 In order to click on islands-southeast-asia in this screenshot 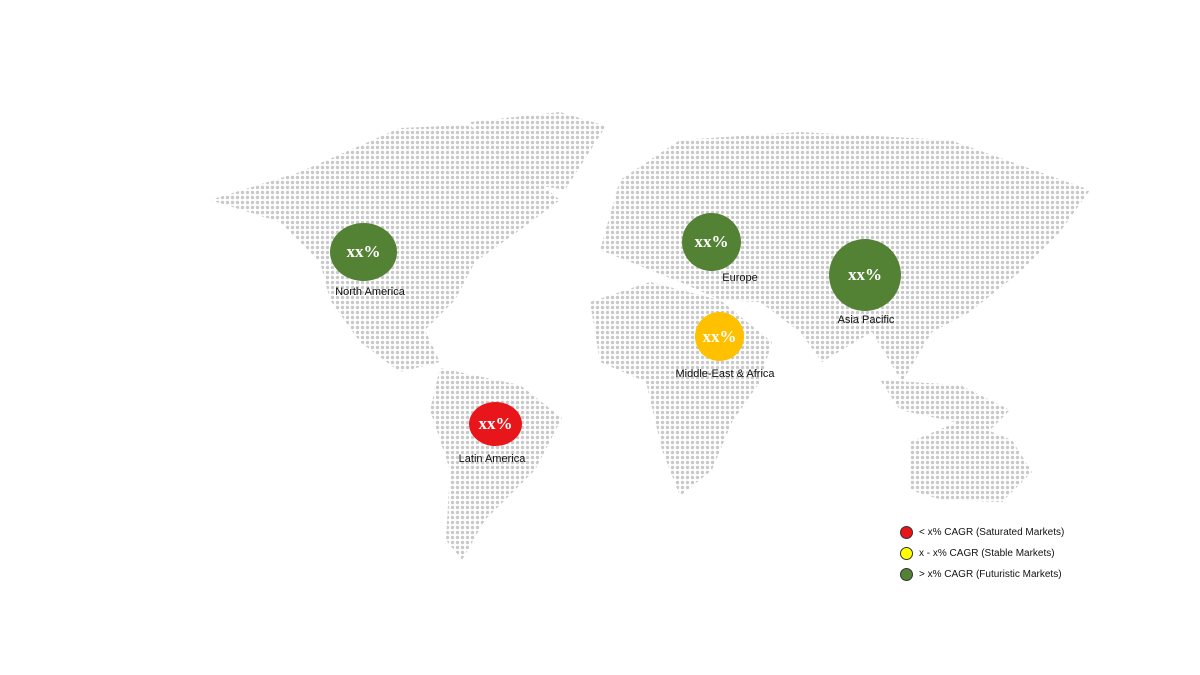, I will do `click(945, 405)`.